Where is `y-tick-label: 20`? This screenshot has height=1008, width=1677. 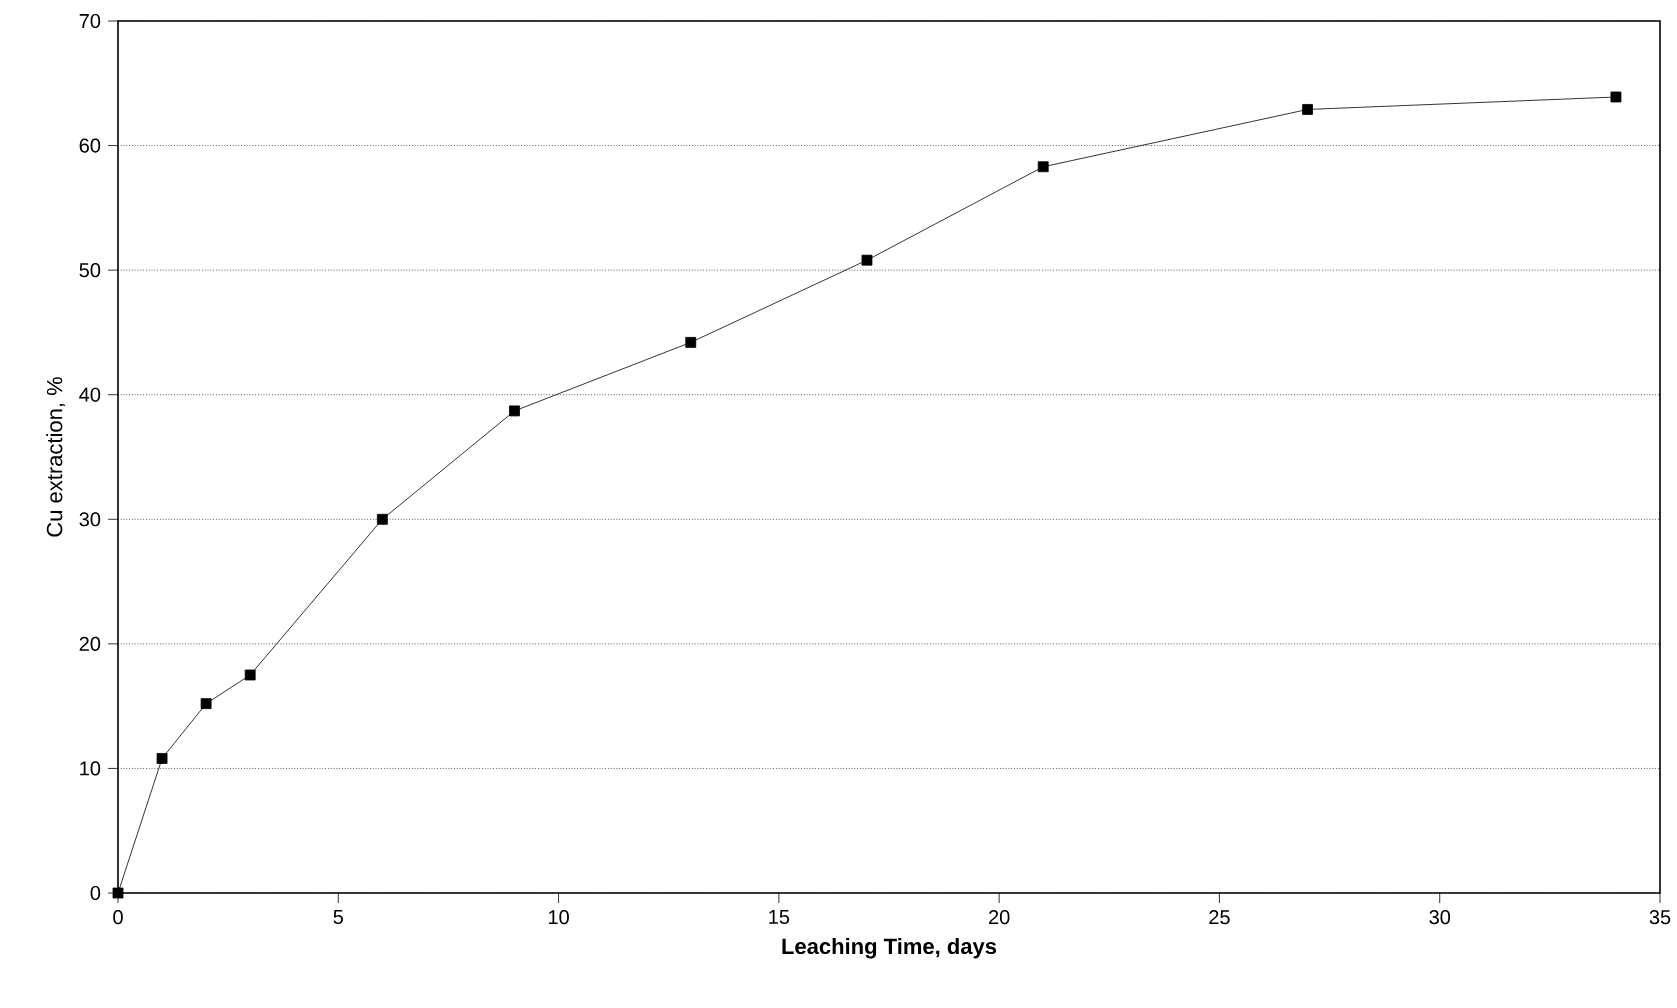
y-tick-label: 20 is located at coordinates (90, 643).